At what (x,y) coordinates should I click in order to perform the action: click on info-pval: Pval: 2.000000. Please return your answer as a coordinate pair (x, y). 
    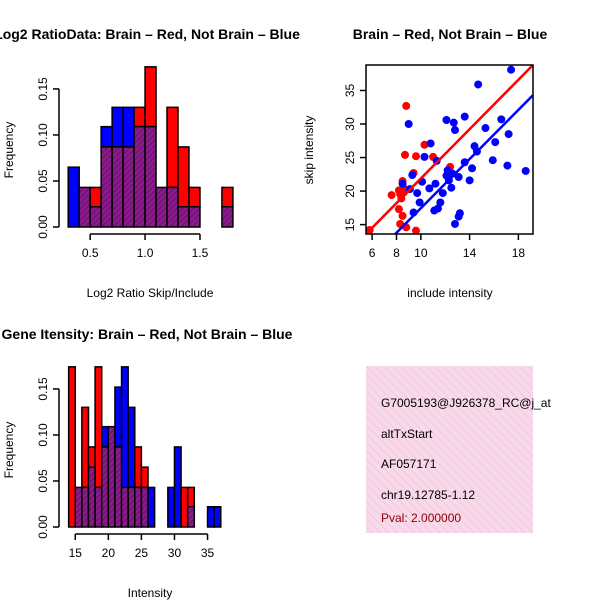
    Looking at the image, I should click on (421, 518).